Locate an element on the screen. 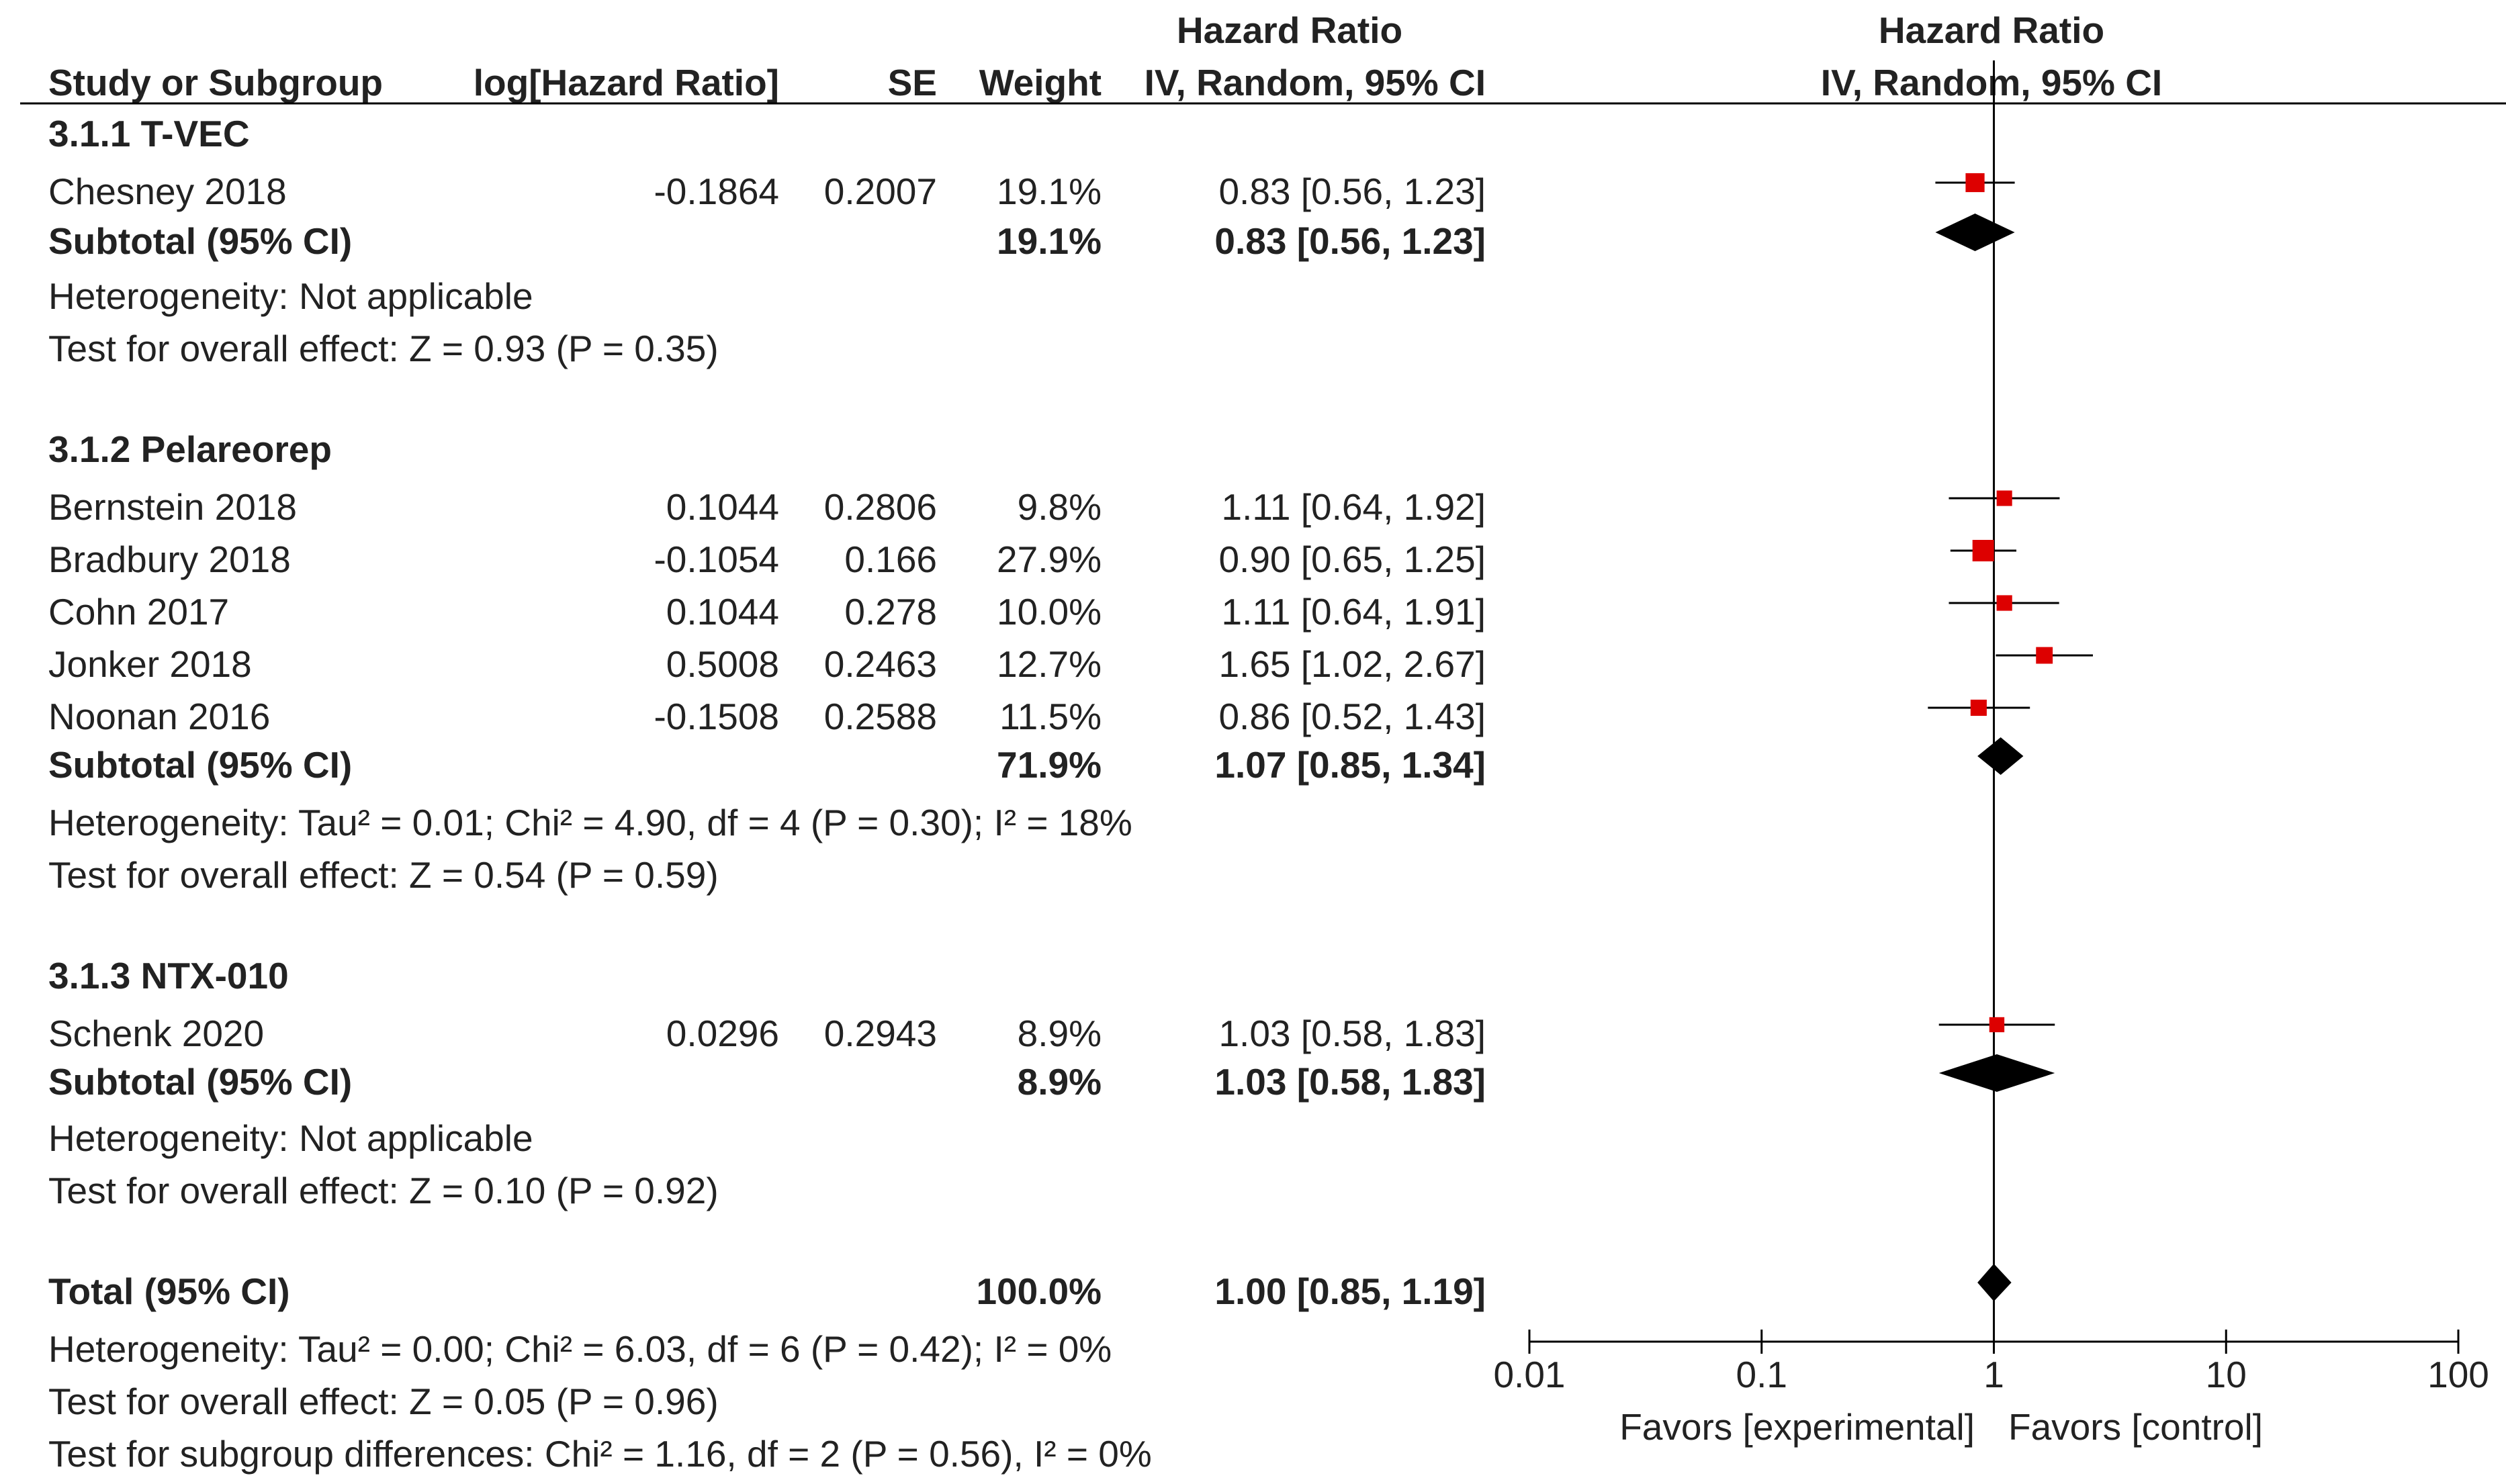  study-log-hr: -0.1508 is located at coordinates (716, 716).